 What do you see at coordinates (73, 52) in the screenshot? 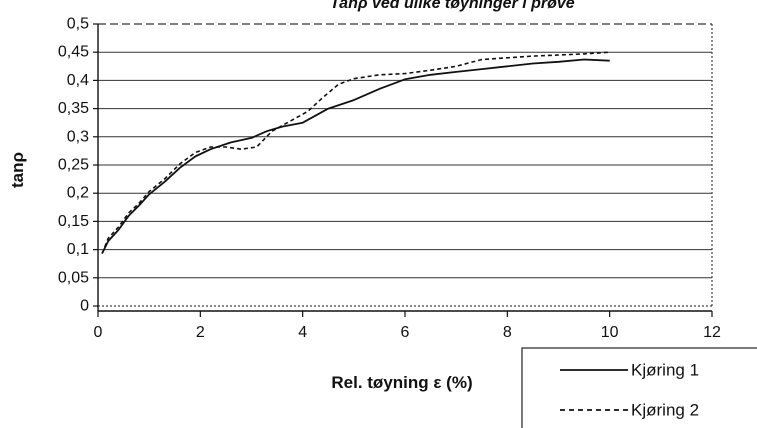
I see `y-tick-label: 0,45` at bounding box center [73, 52].